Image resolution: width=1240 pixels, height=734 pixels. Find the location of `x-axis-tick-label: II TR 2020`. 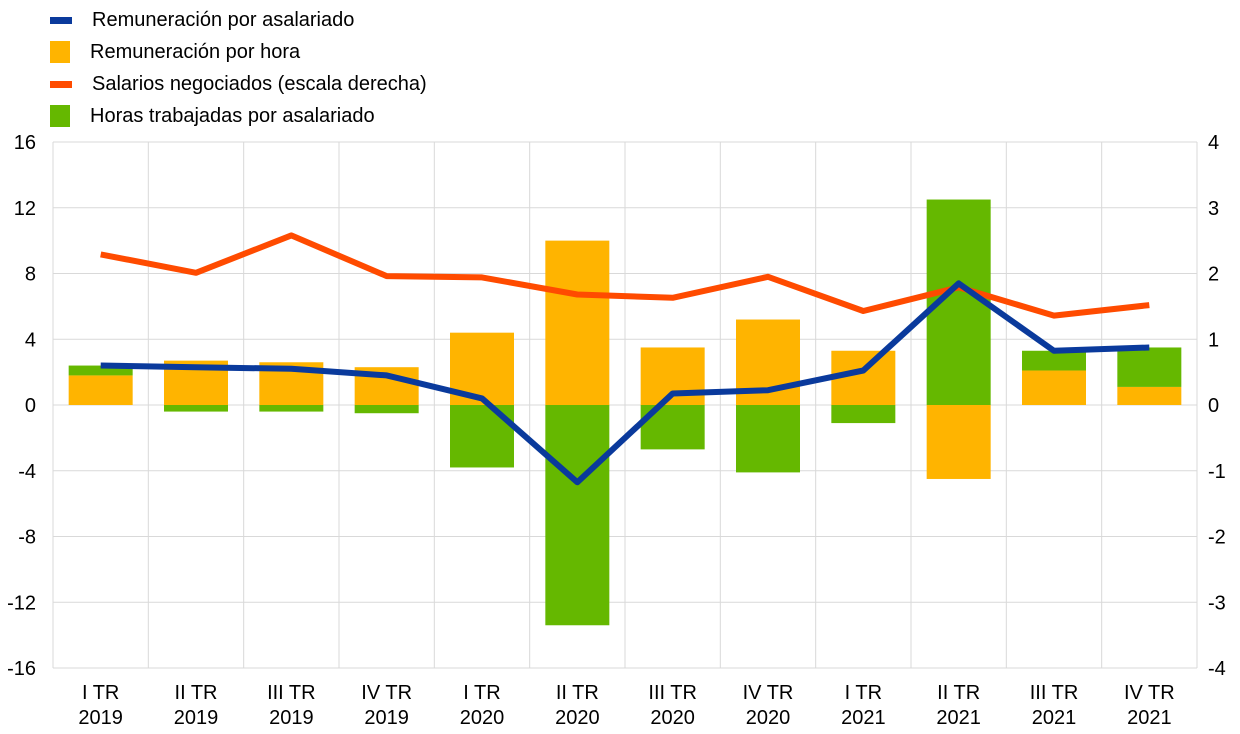

x-axis-tick-label: II TR 2020 is located at coordinates (577, 705).